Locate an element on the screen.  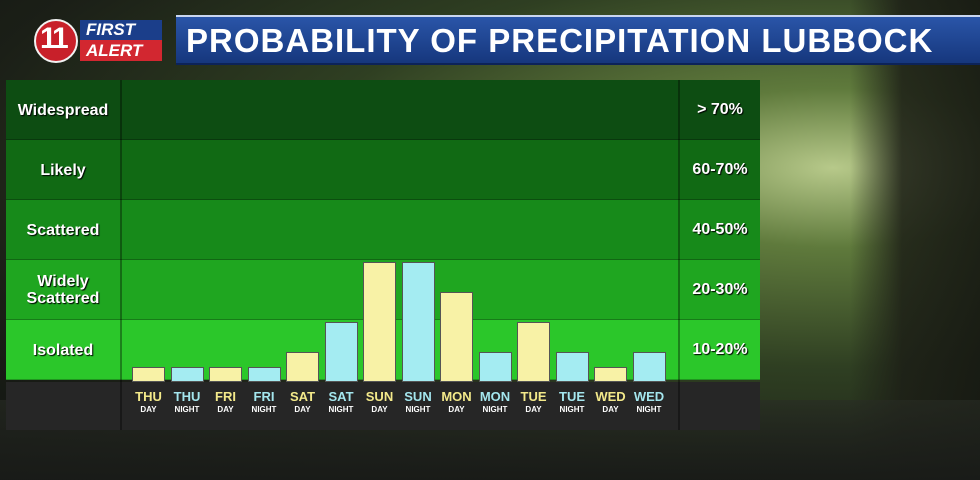
x-label-sun-day: SUN DAY is located at coordinates (380, 402).